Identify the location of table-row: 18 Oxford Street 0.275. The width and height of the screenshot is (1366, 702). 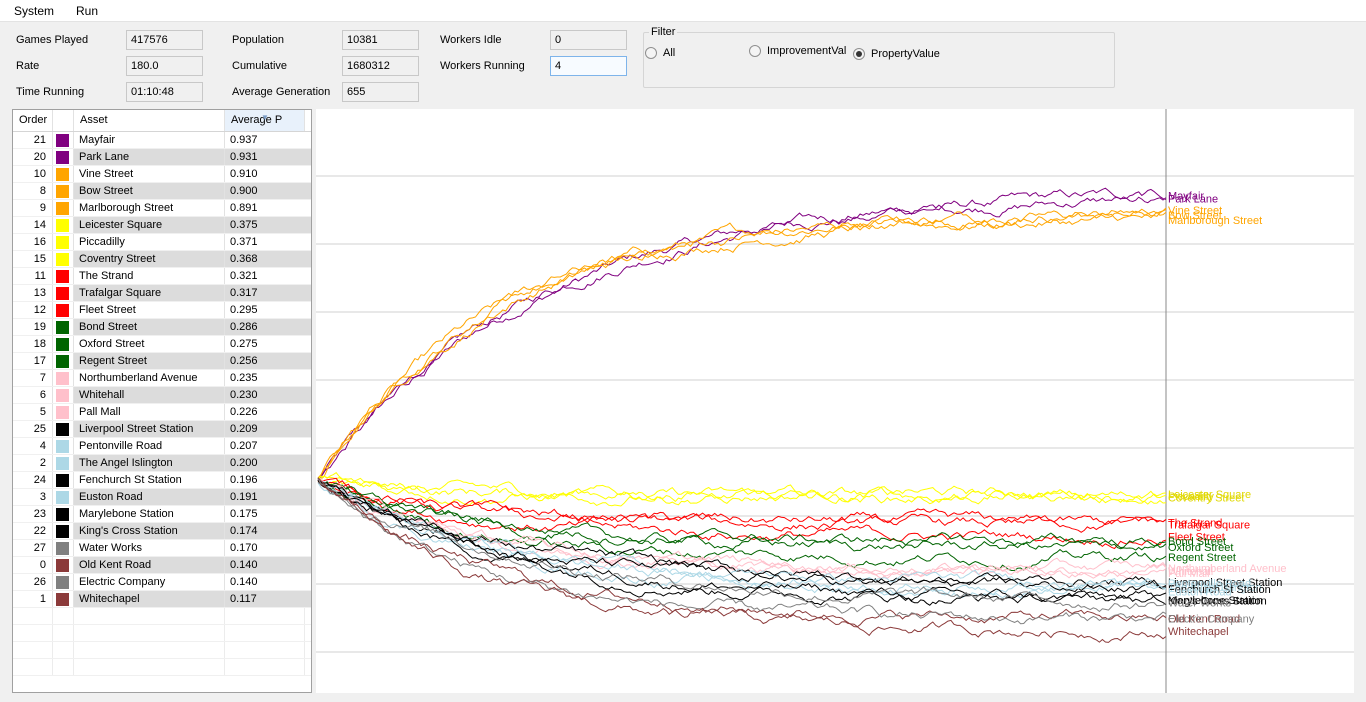
(162, 344).